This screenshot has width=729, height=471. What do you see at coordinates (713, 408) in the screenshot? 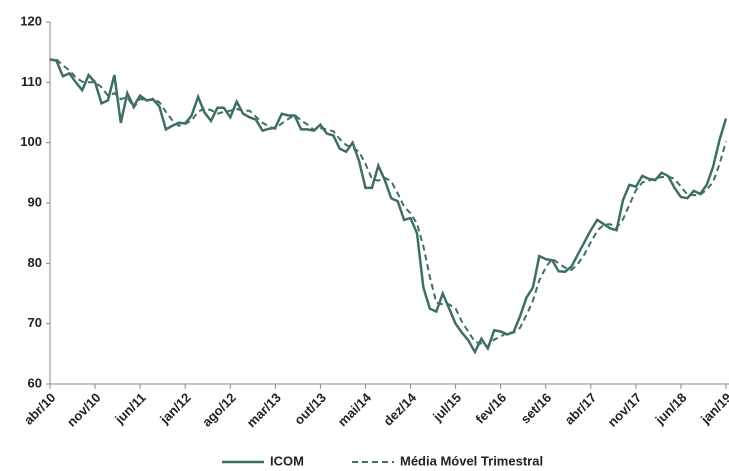
I see `x-tick-label: jan/19` at bounding box center [713, 408].